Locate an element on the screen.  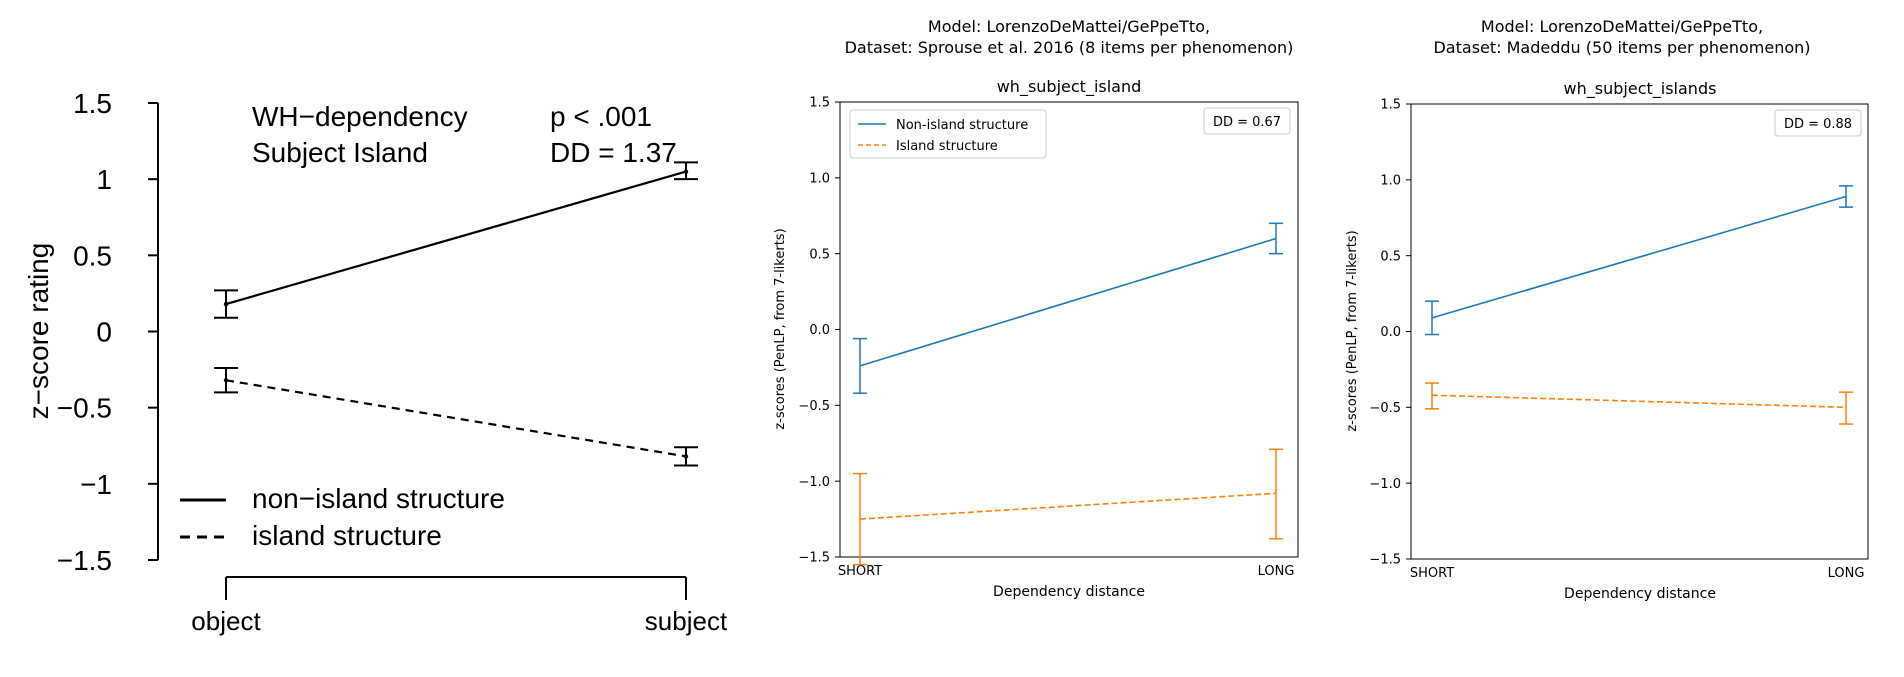
p2-ytick-label: −1.5 is located at coordinates (814, 558).